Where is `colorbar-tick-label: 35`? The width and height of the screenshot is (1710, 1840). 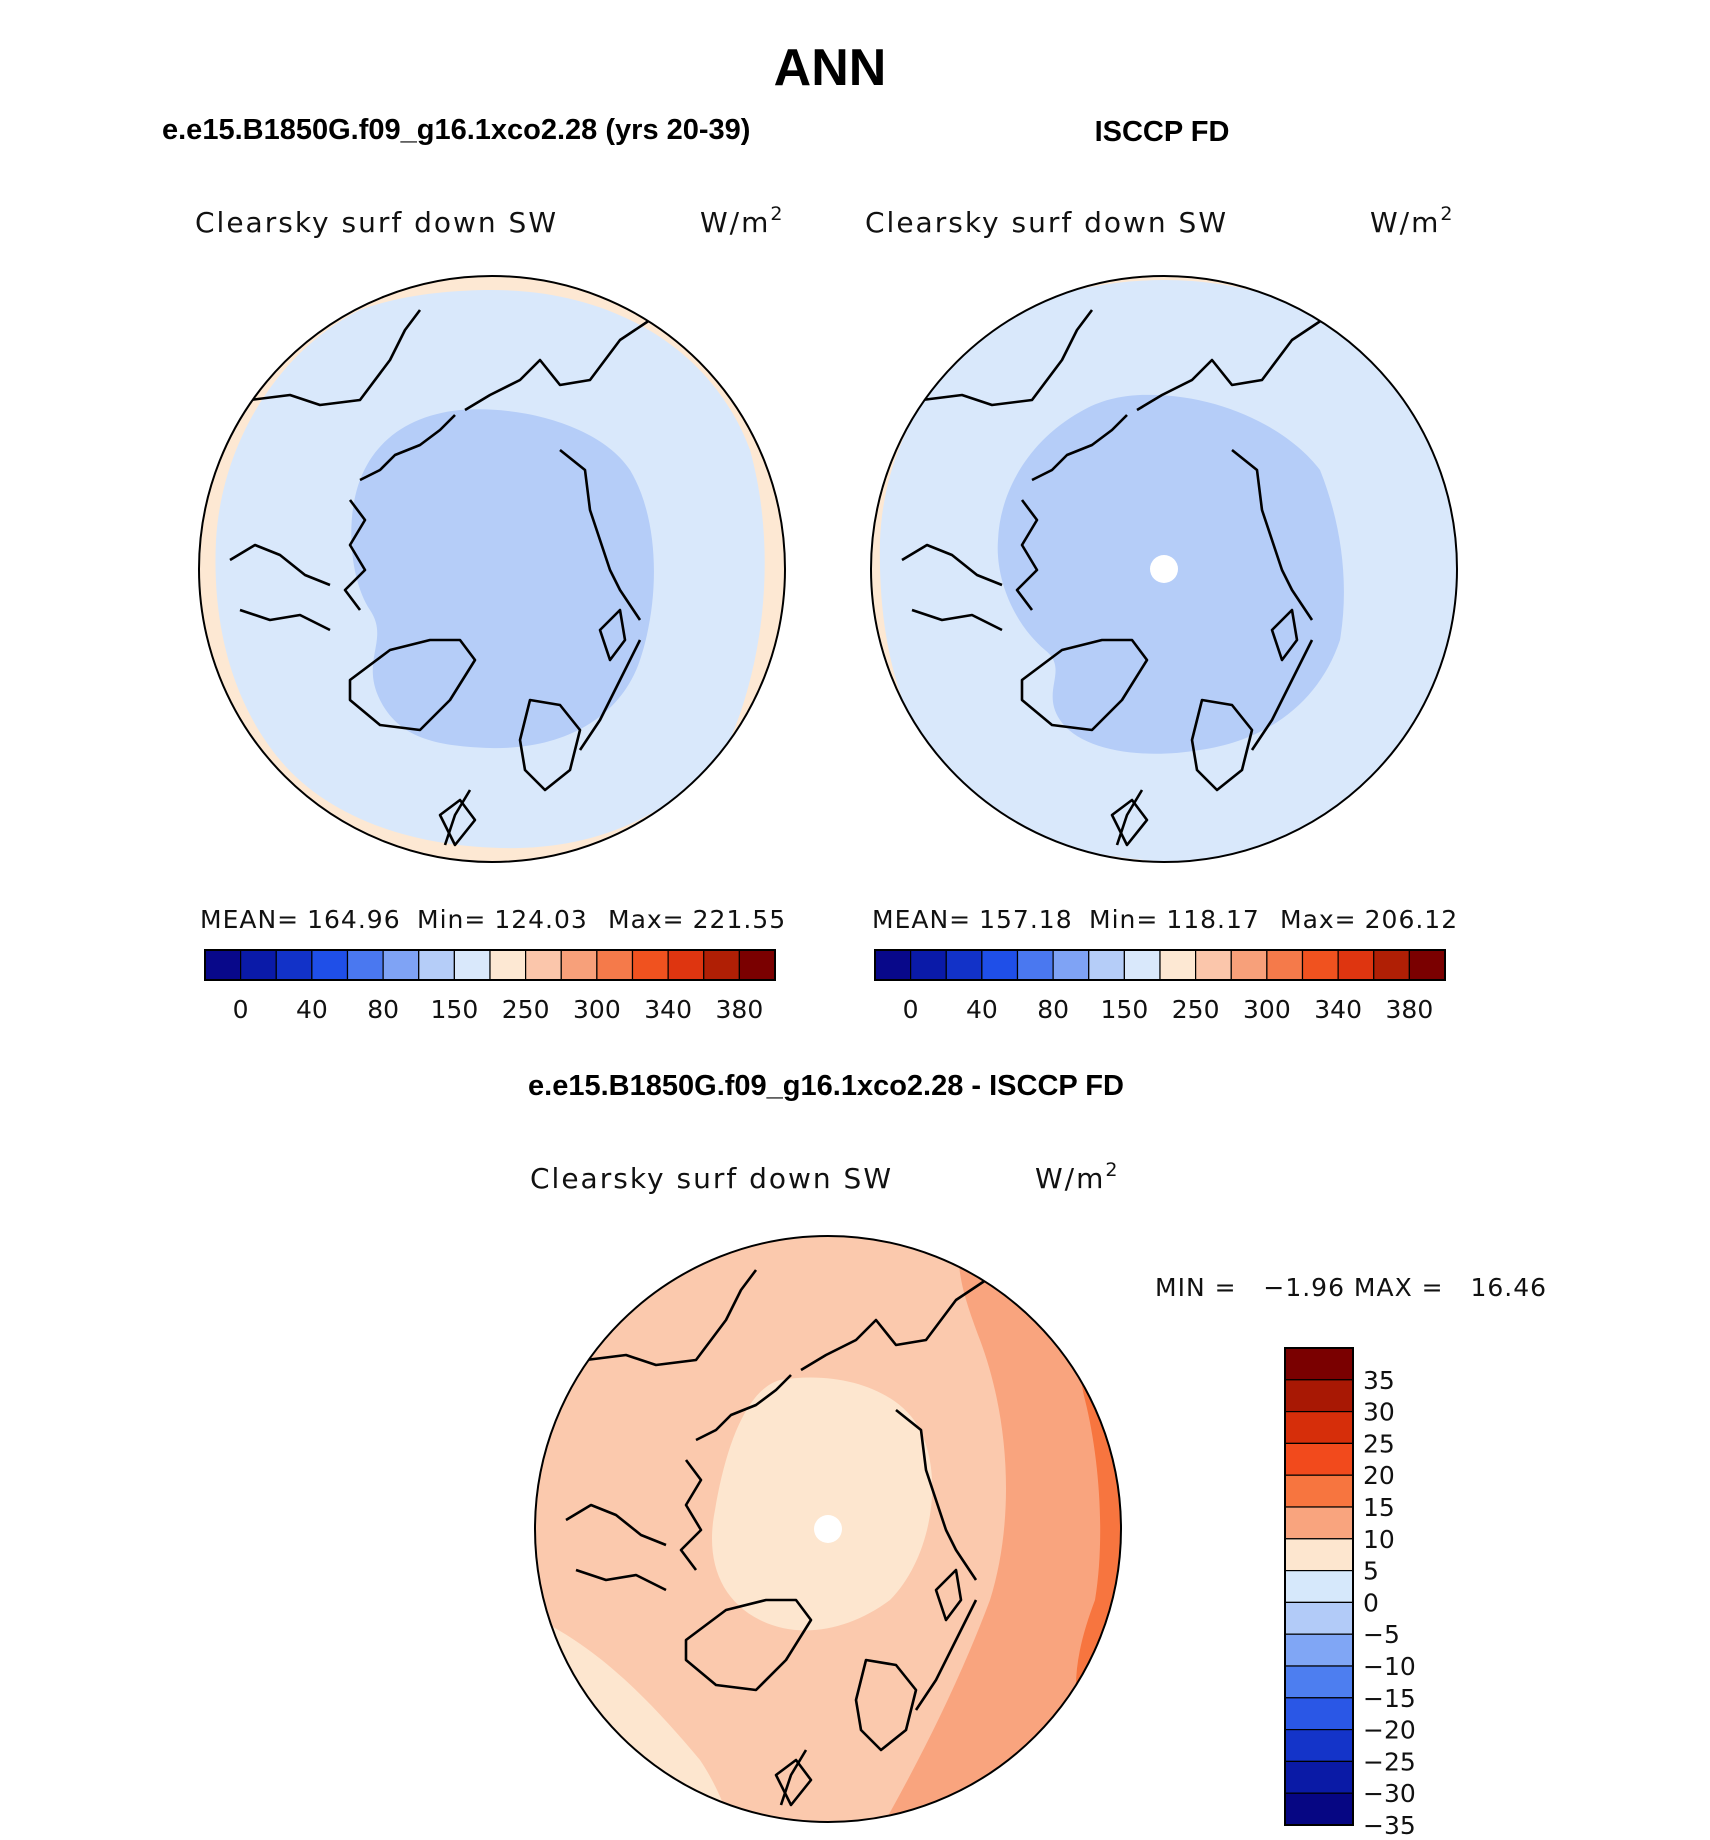 colorbar-tick-label: 35 is located at coordinates (1379, 1380).